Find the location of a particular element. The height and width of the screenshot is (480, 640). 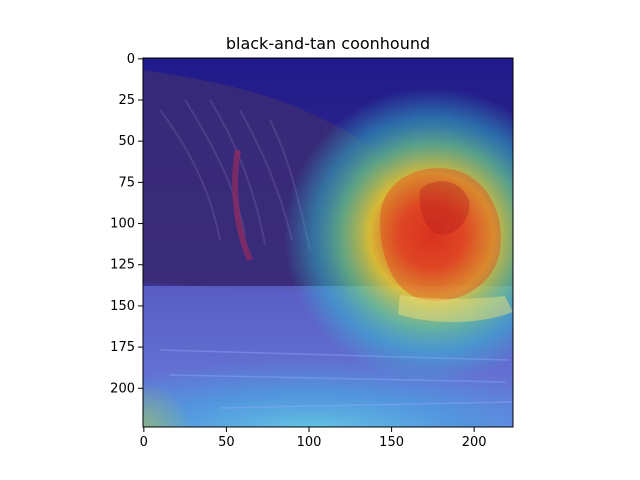

y-tick-label: 50 is located at coordinates (126, 141).